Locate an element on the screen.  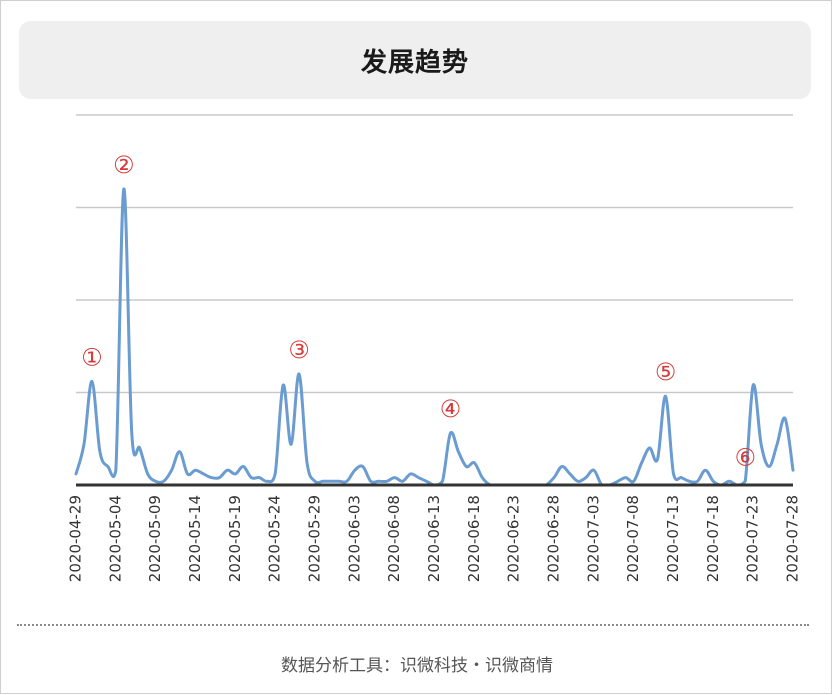
x-tick-label: 2020-06-13 is located at coordinates (434, 538).